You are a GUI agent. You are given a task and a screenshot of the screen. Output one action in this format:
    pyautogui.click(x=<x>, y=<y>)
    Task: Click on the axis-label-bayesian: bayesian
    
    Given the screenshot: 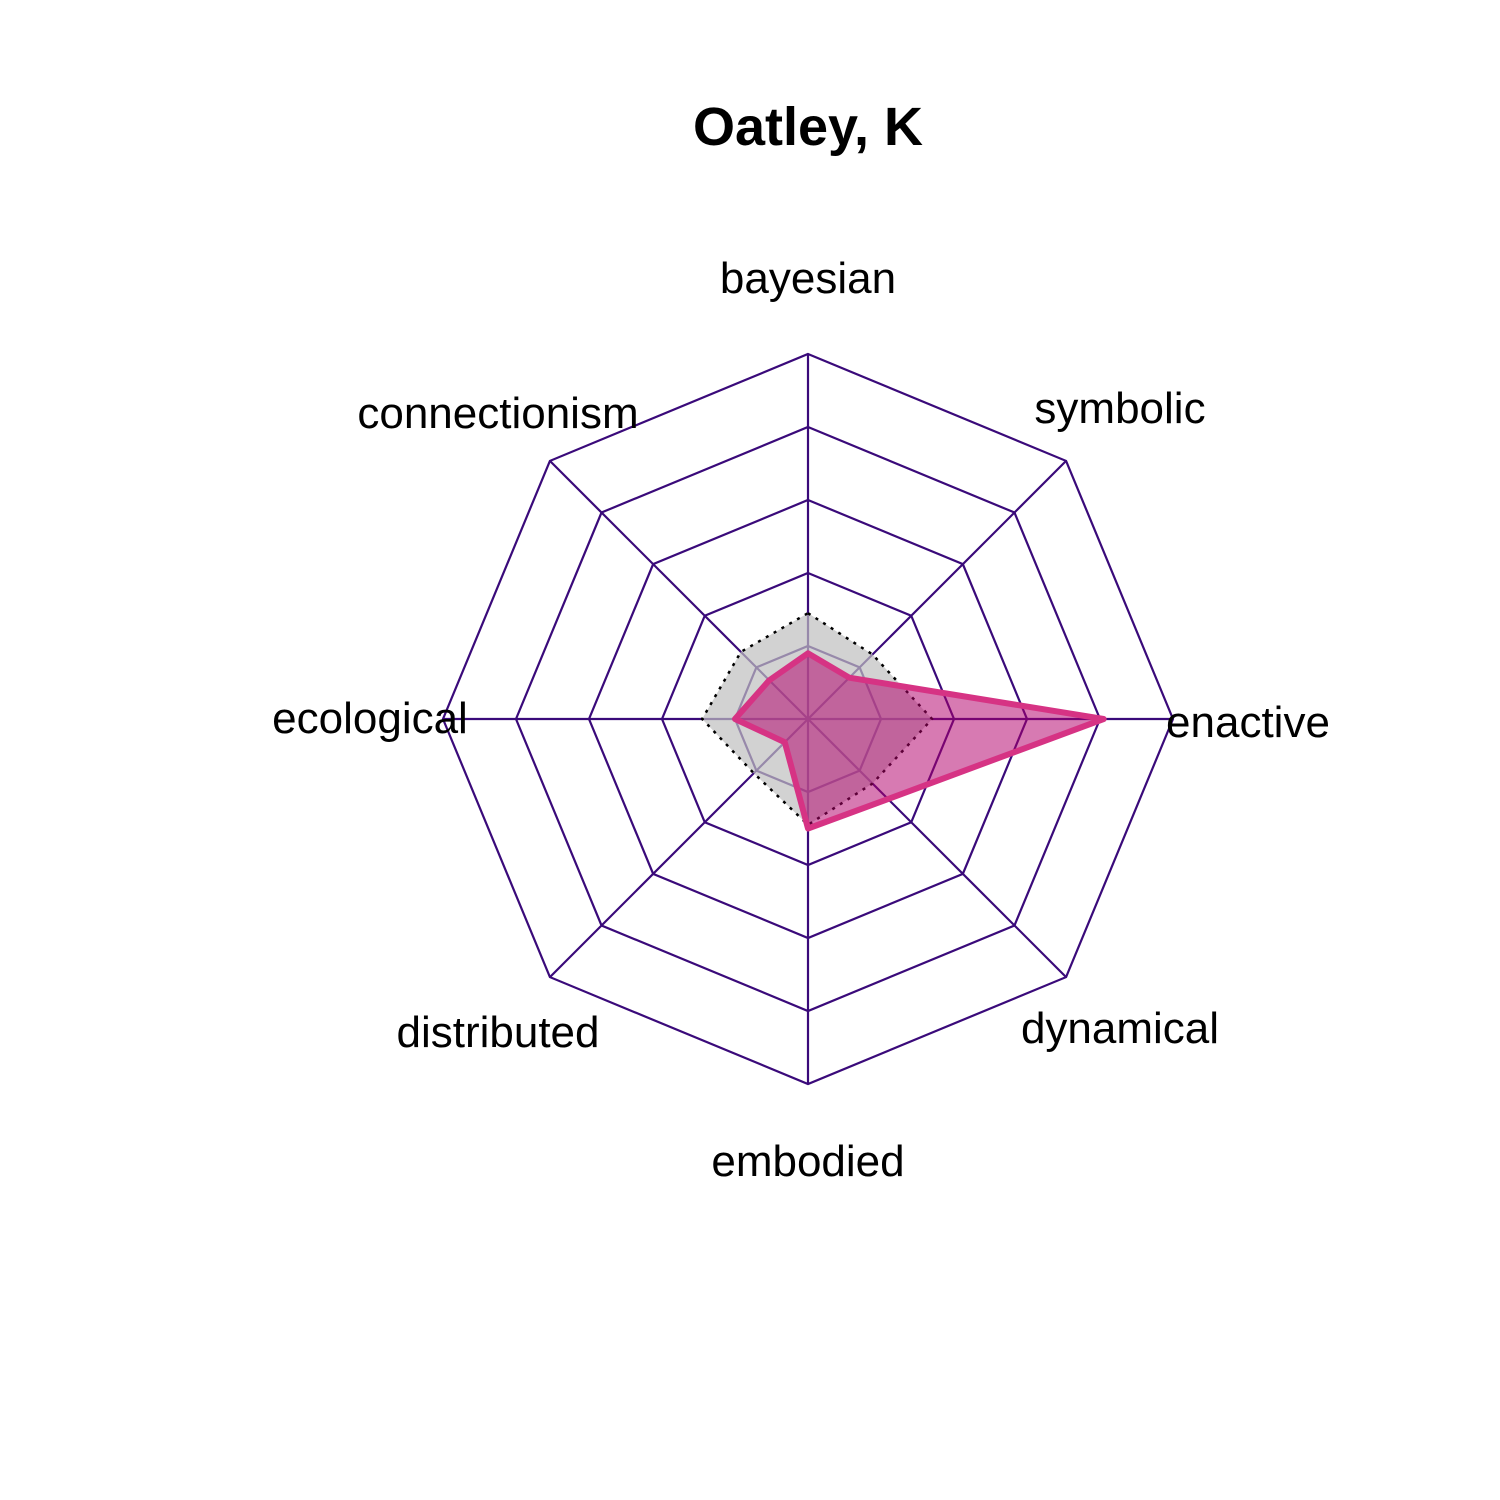 What is the action you would take?
    pyautogui.click(x=808, y=278)
    